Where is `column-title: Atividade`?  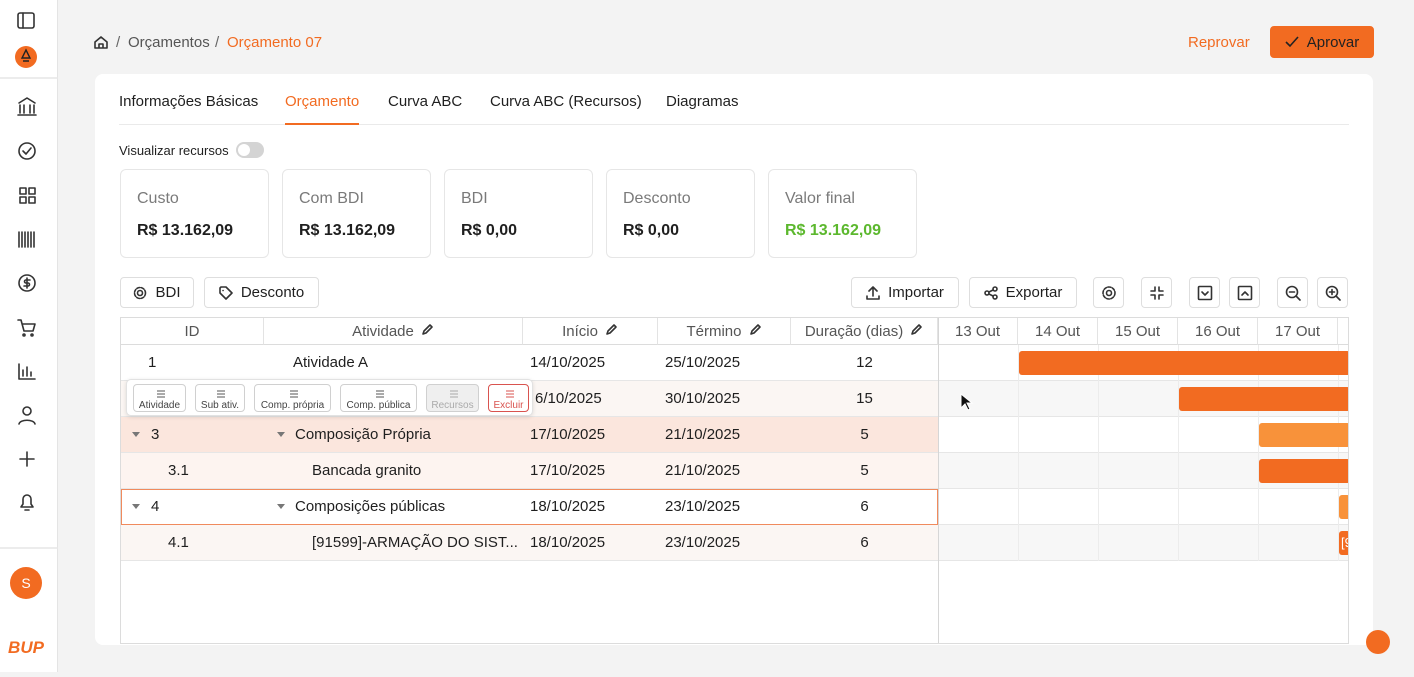 column-title: Atividade is located at coordinates (383, 331).